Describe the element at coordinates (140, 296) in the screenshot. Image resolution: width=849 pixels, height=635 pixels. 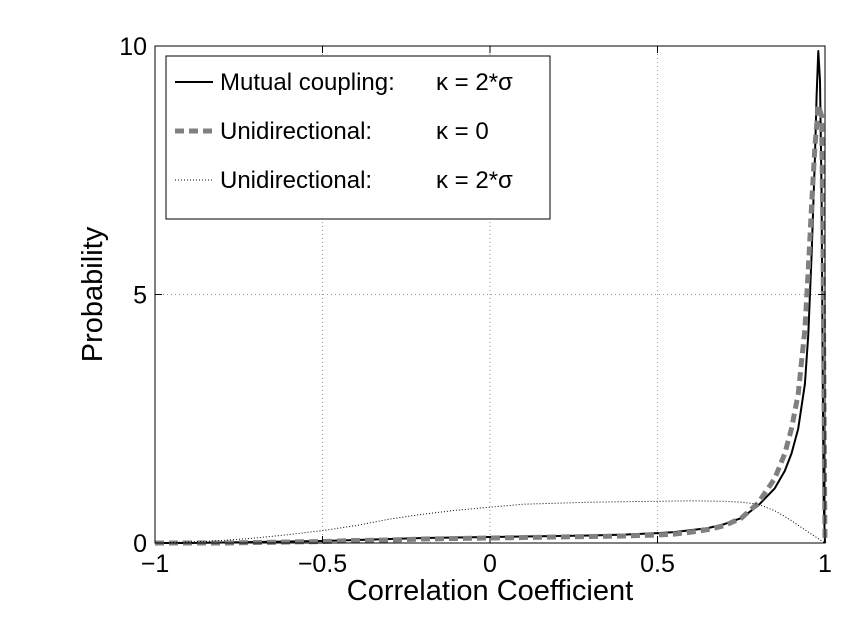
I see `y-tick-label: 5` at that location.